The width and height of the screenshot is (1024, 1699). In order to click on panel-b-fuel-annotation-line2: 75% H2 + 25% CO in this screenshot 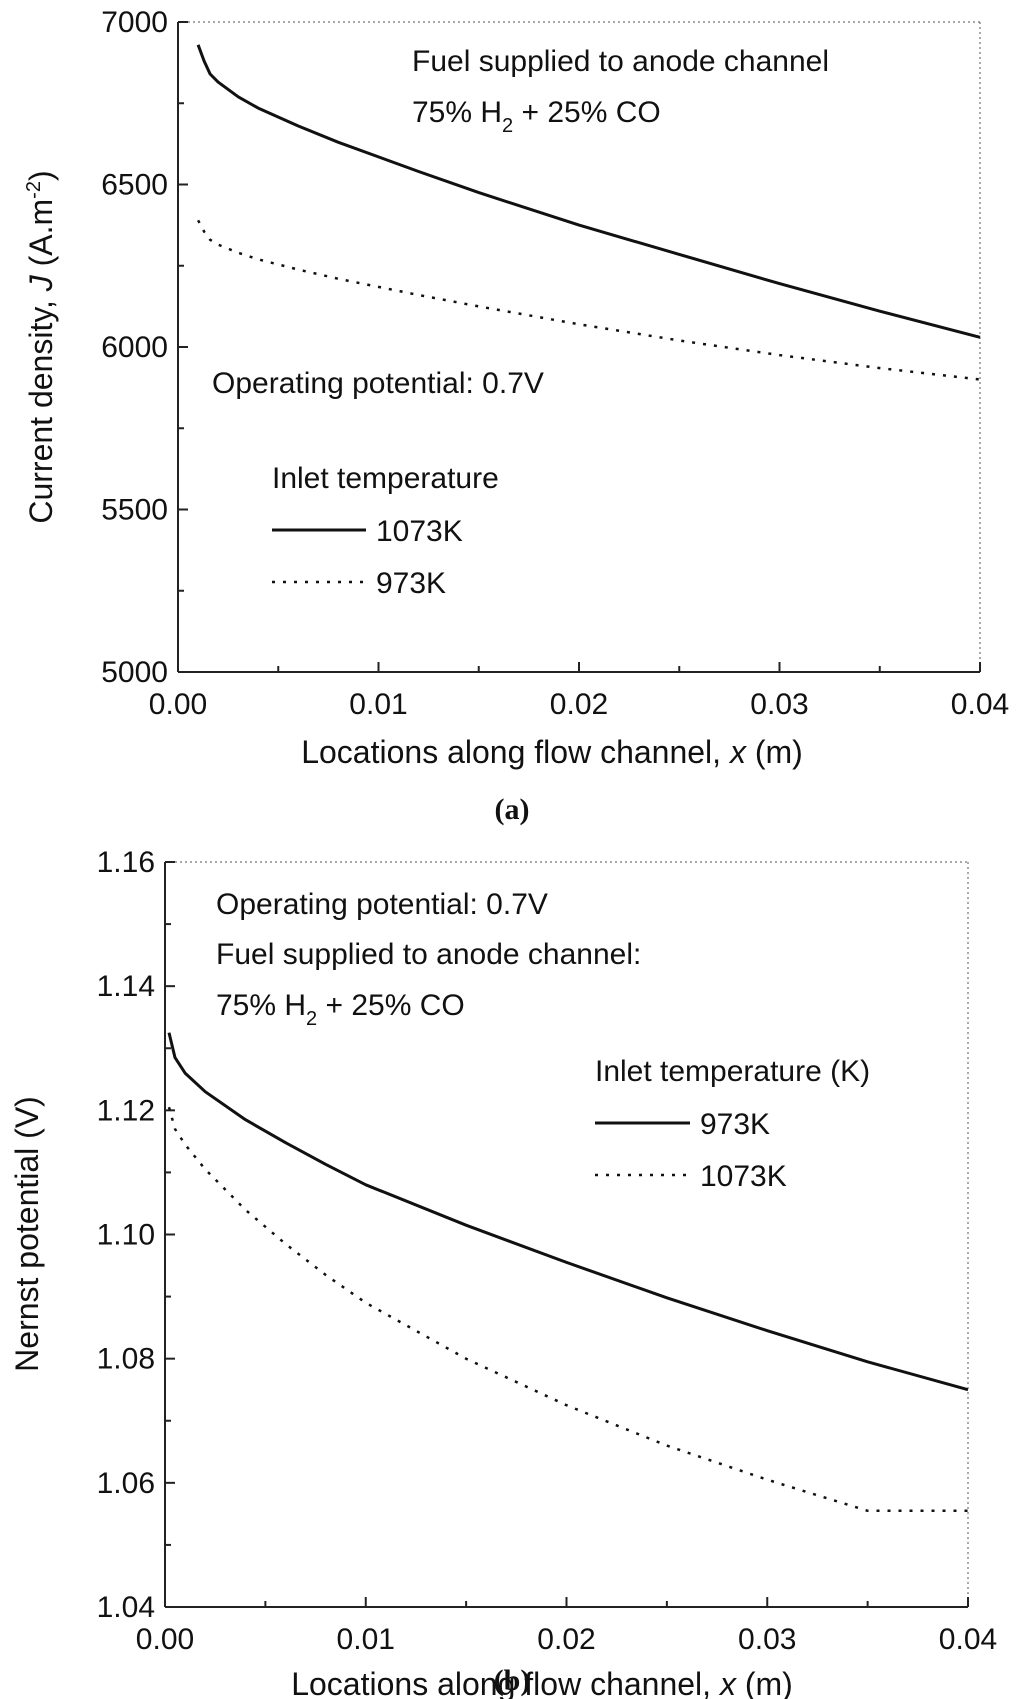, I will do `click(340, 1009)`.